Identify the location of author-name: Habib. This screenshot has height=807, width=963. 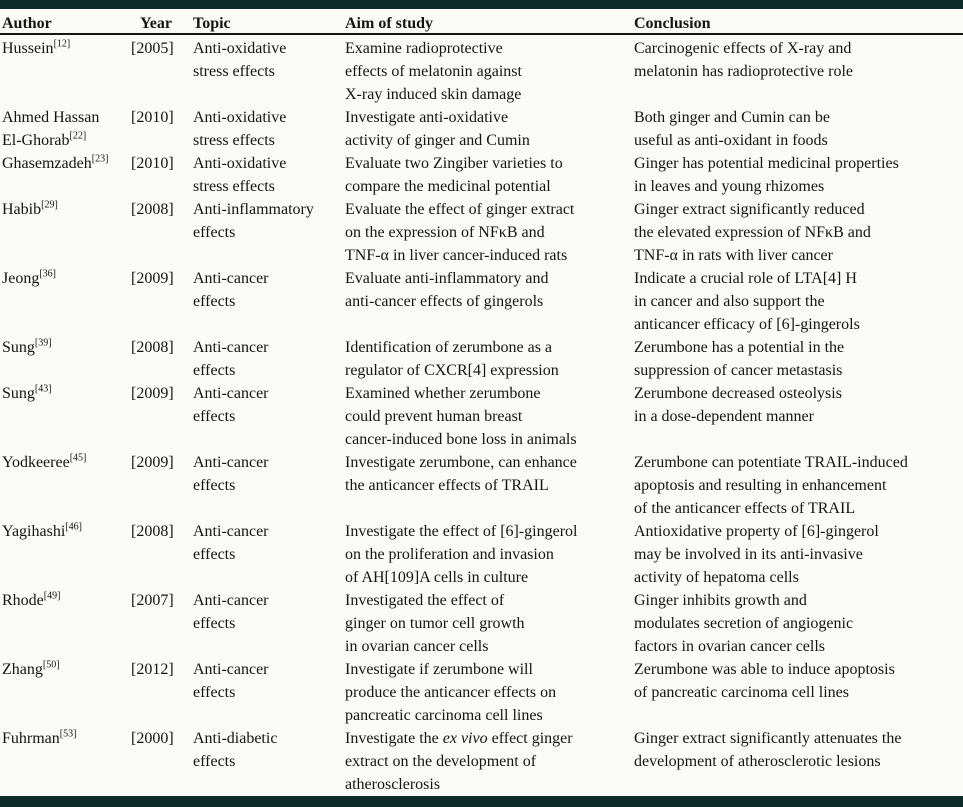
(22, 209).